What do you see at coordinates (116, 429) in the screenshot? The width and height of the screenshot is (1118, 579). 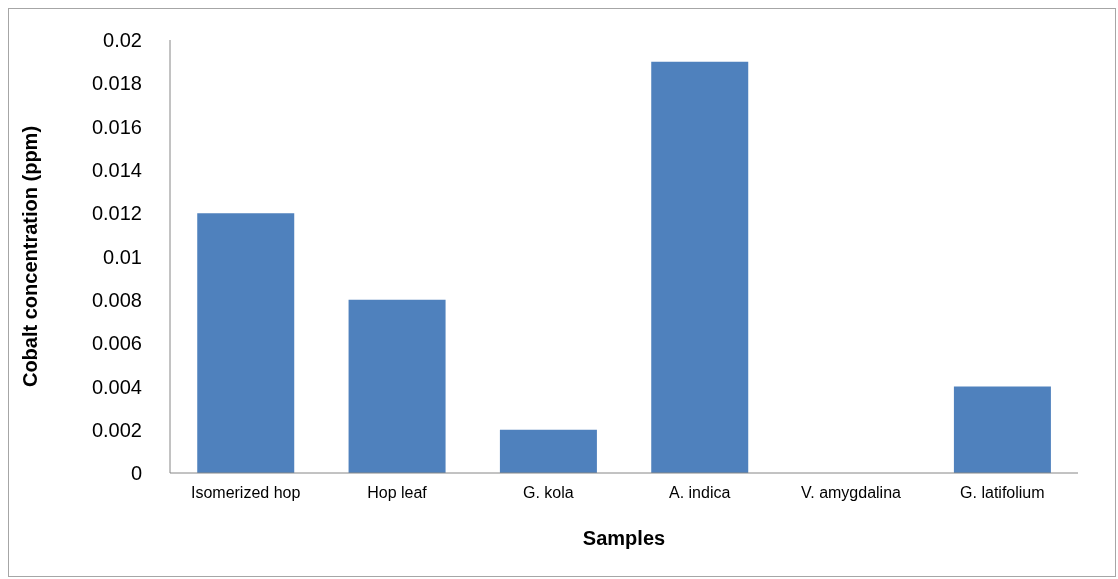 I see `y-tick-label: 0.002` at bounding box center [116, 429].